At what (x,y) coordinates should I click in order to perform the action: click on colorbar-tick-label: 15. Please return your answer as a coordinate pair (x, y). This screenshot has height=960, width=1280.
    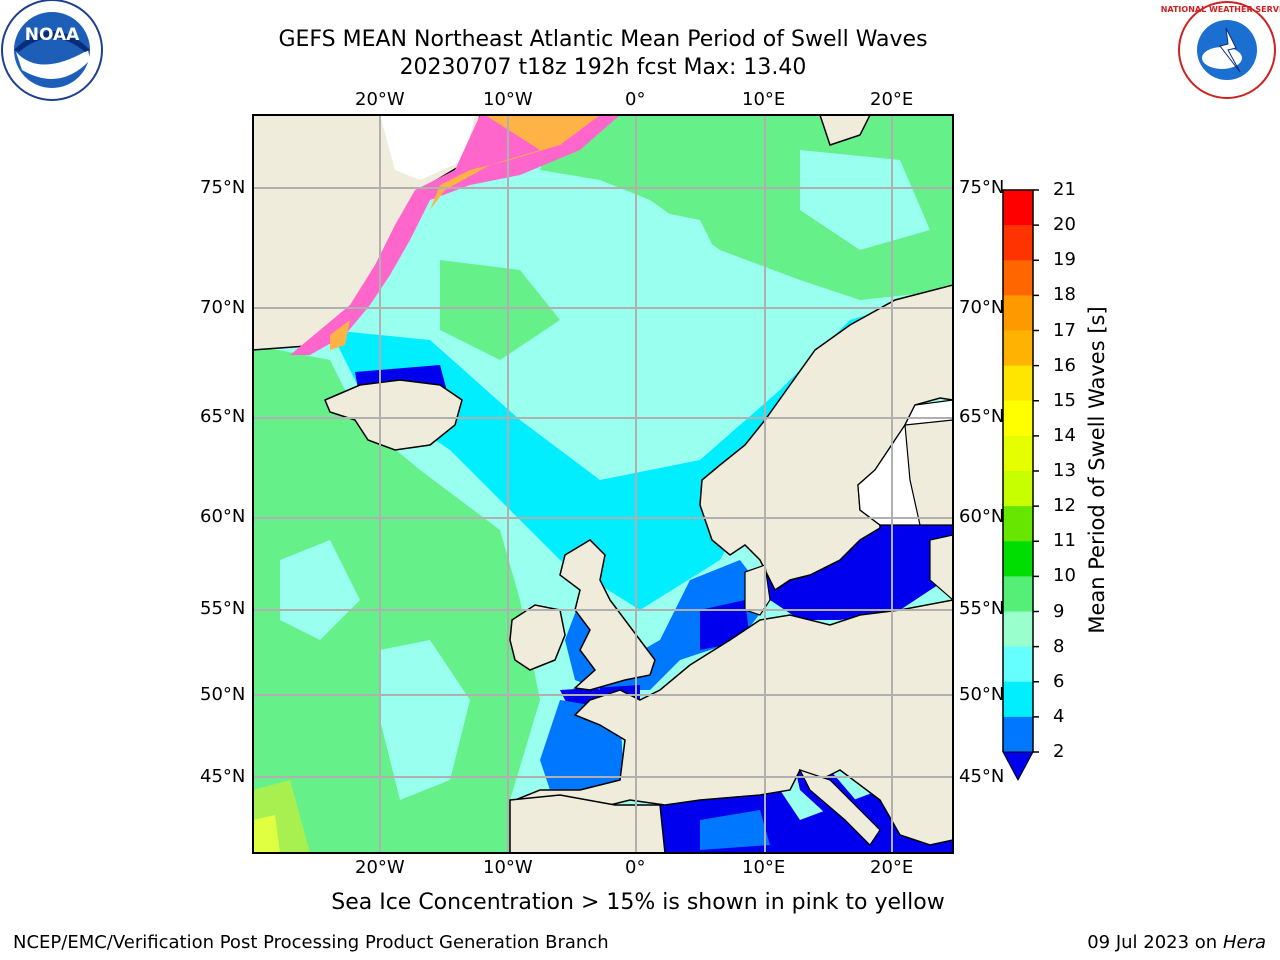
    Looking at the image, I should click on (1064, 400).